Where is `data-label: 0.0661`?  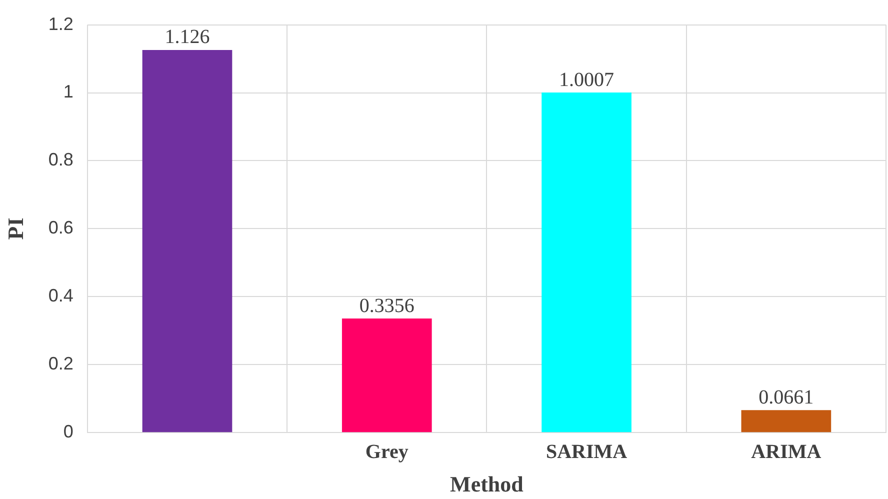
data-label: 0.0661 is located at coordinates (786, 397).